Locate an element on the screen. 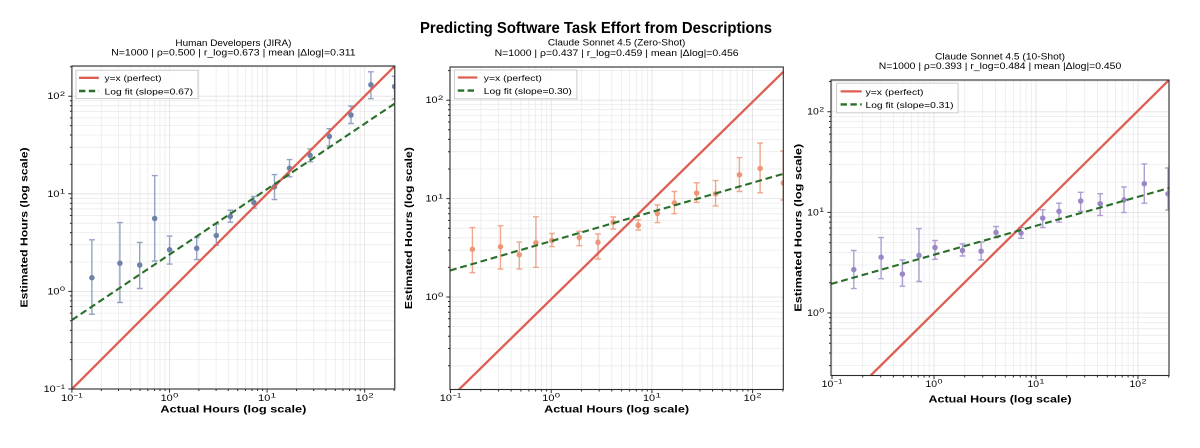 Image resolution: width=1200 pixels, height=448 pixels. svg-text: Log fit (slope=0.67) is located at coordinates (149, 91).